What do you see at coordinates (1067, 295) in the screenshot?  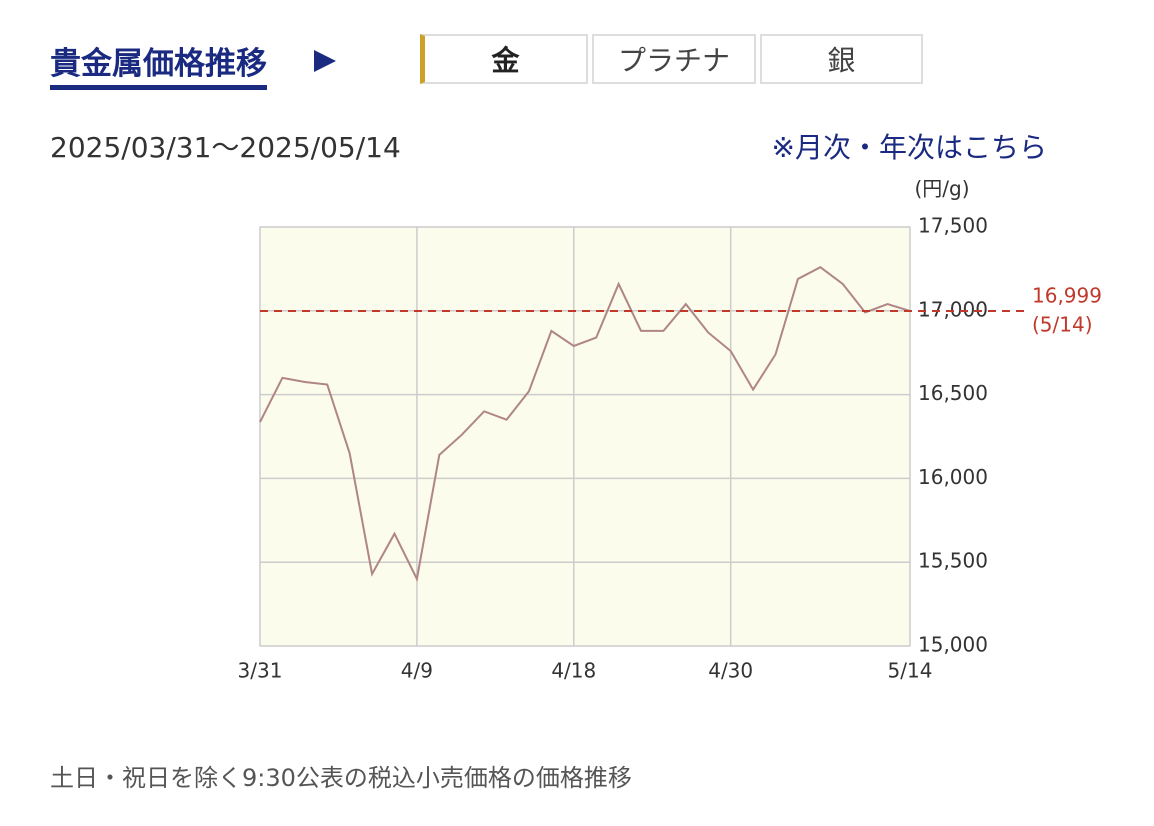 I see `reference-label: 16,999` at bounding box center [1067, 295].